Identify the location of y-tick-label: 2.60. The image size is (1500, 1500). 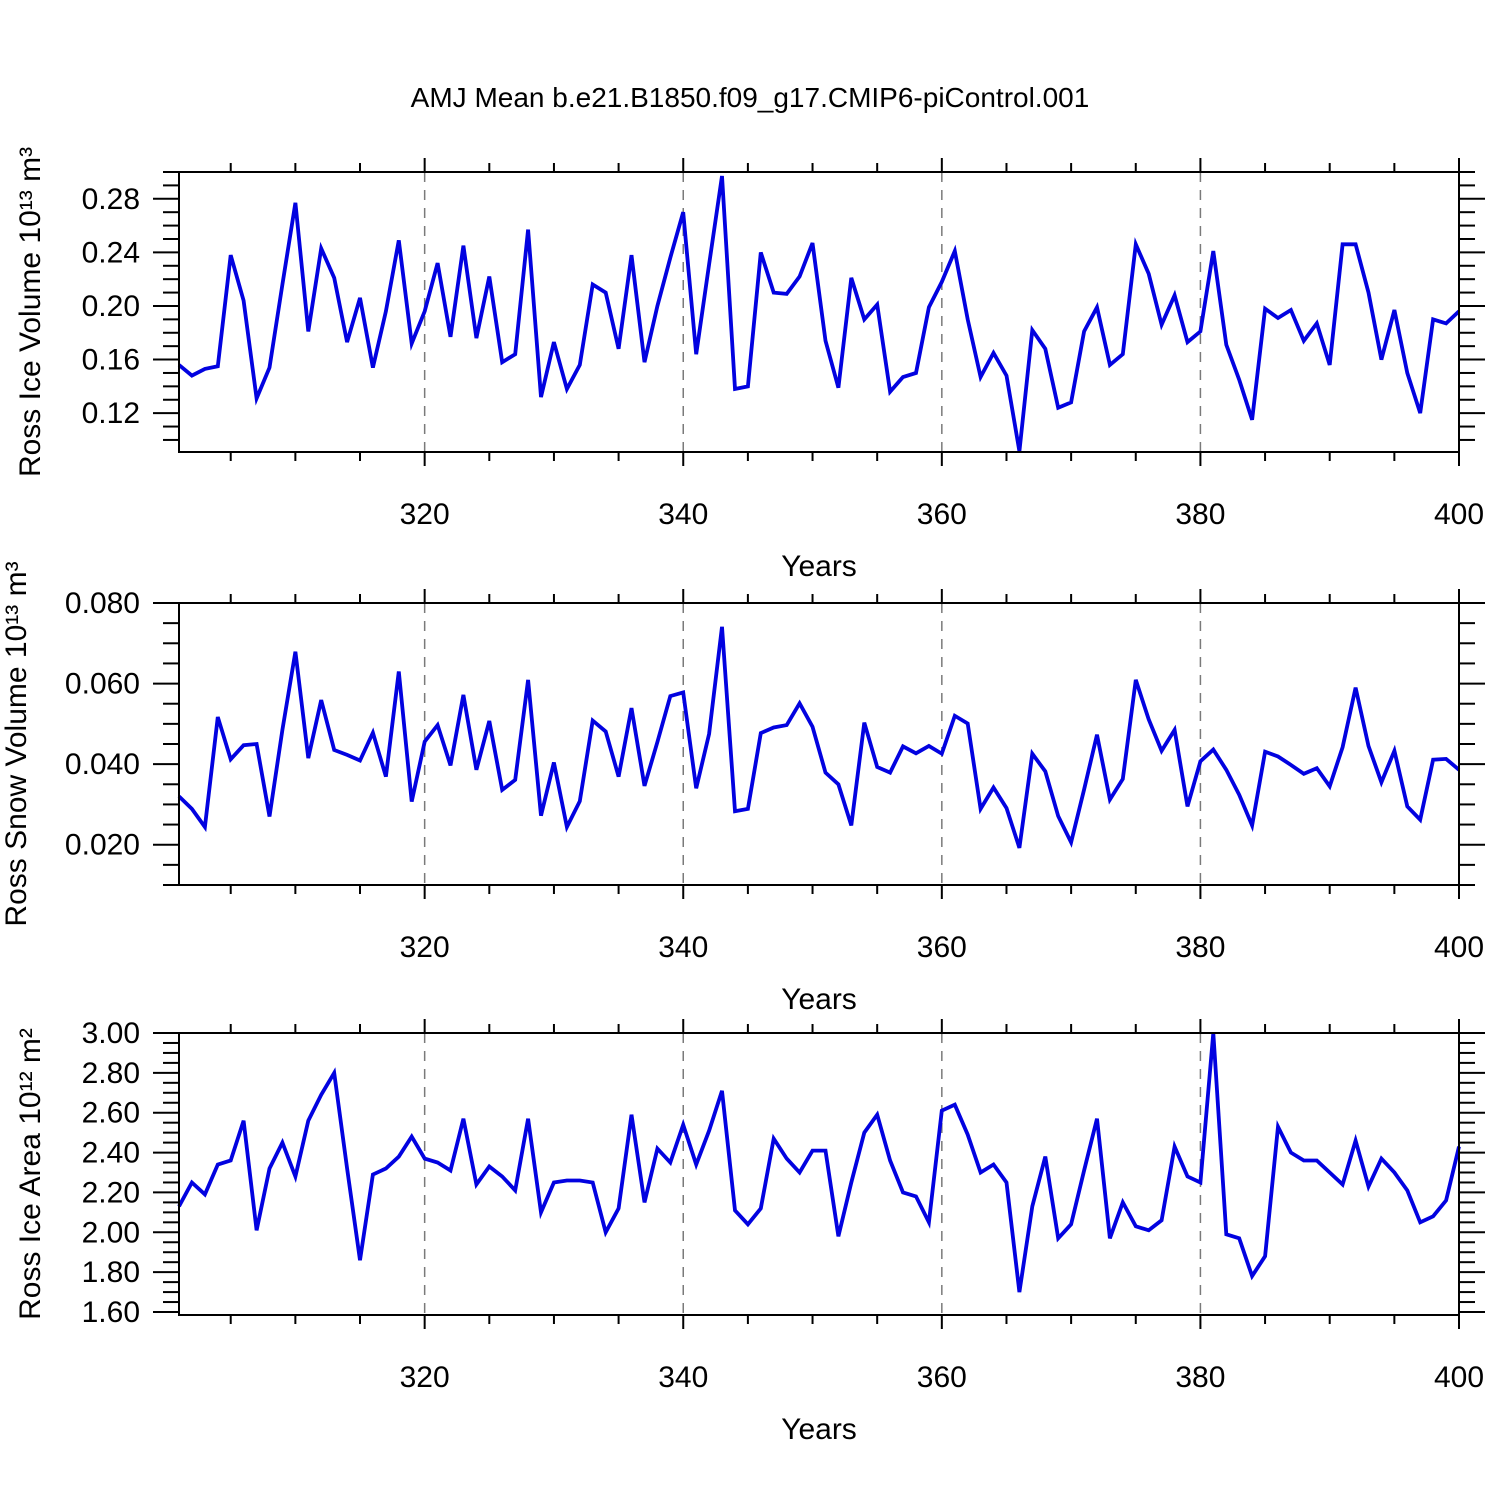
(111, 1113).